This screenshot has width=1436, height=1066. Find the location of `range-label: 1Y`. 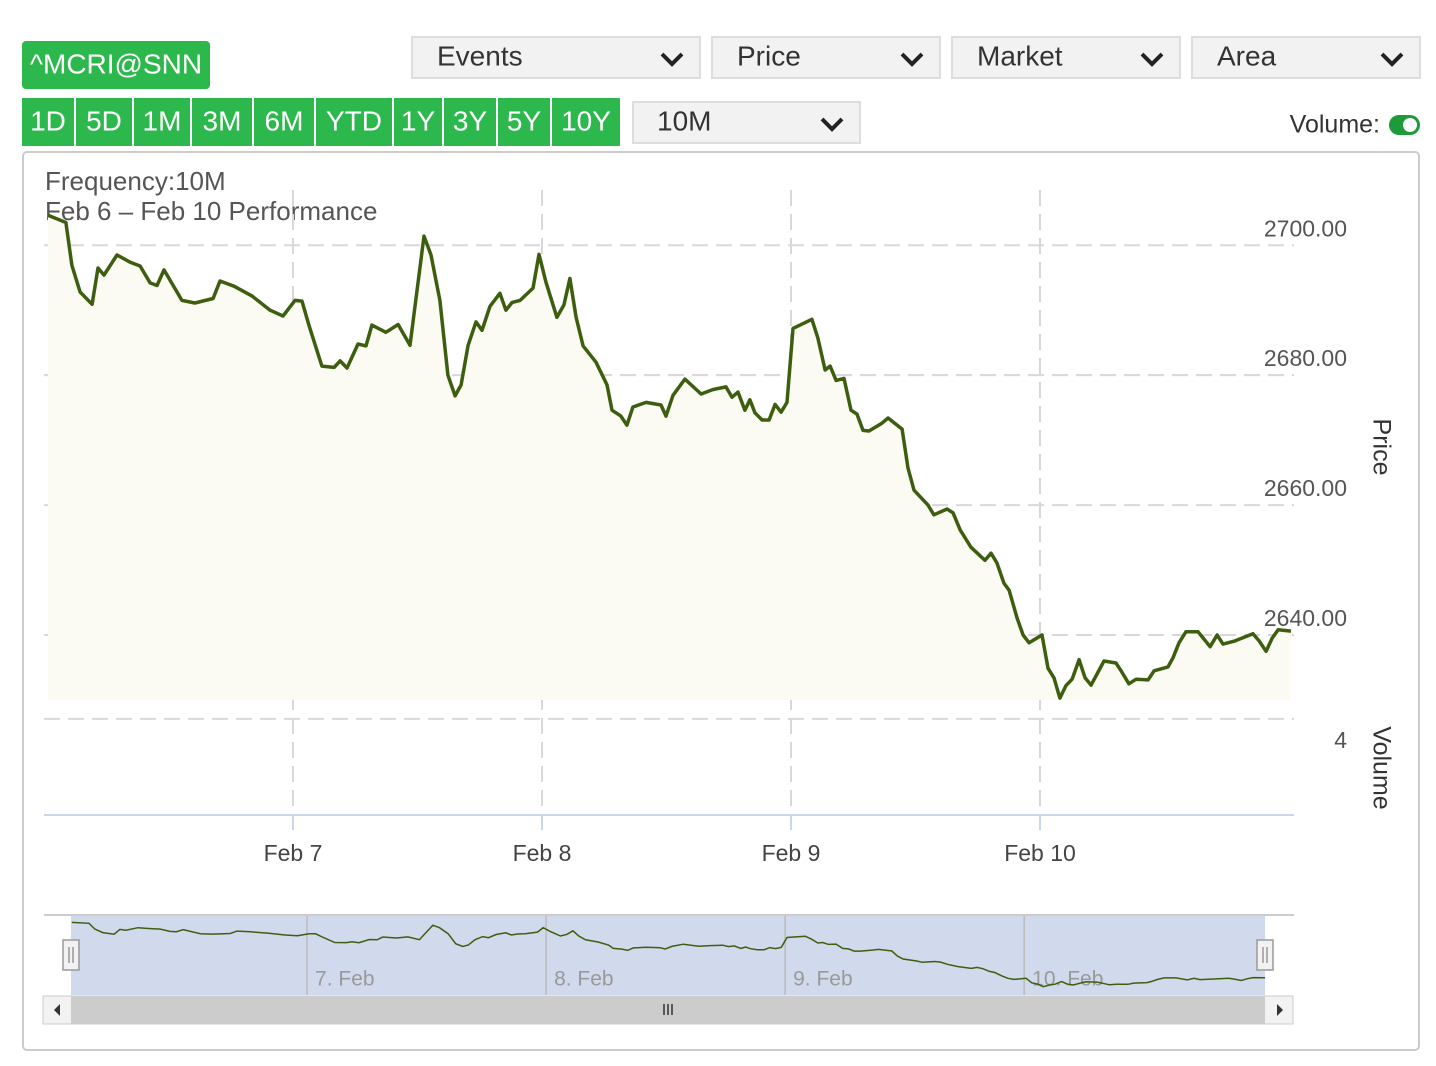

range-label: 1Y is located at coordinates (418, 120).